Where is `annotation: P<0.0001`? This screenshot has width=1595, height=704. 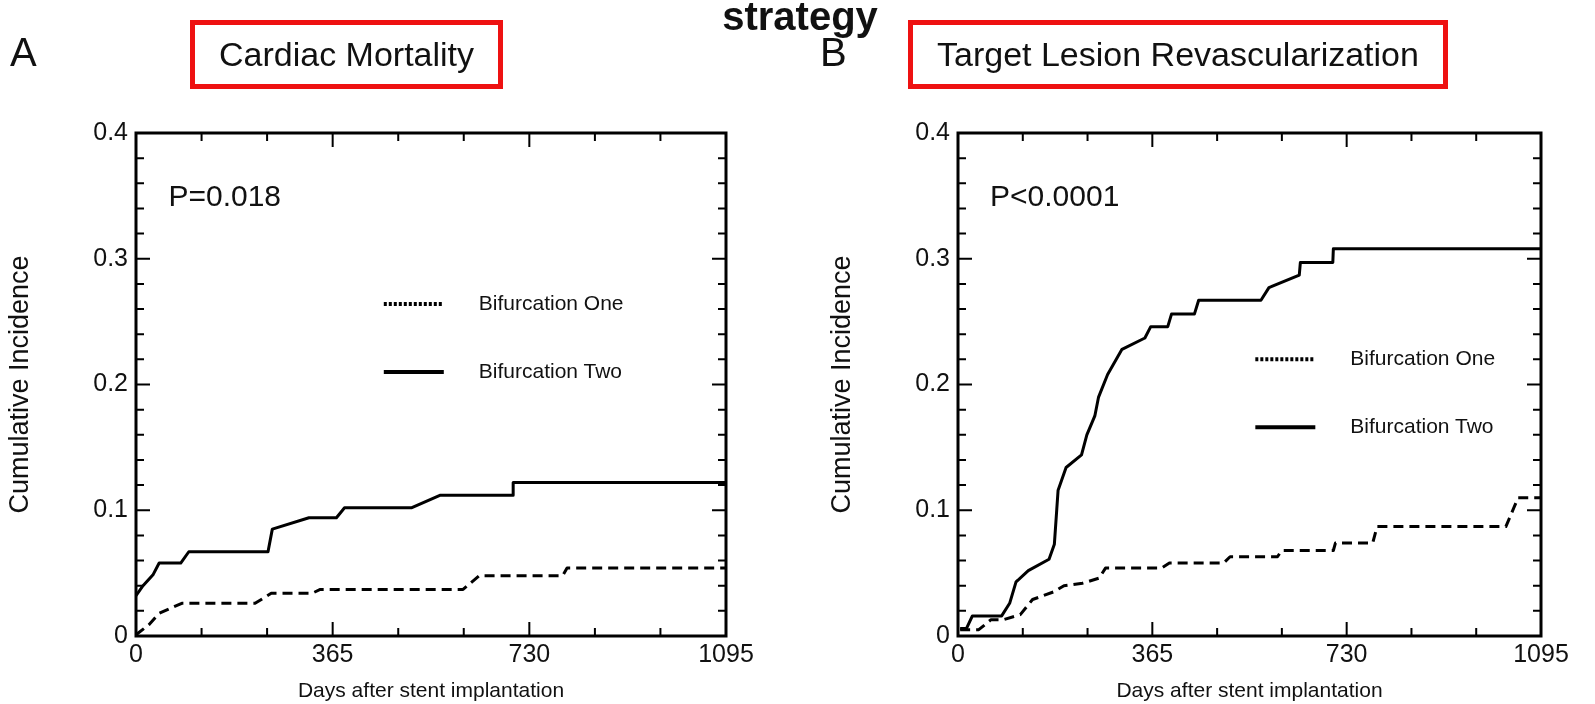
annotation: P<0.0001 is located at coordinates (1055, 196).